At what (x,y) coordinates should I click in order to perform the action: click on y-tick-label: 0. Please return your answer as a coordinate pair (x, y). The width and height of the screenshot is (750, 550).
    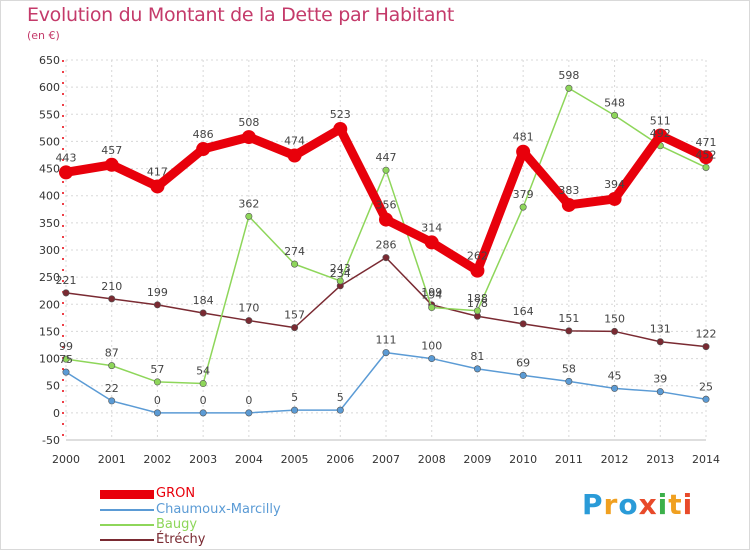
    Looking at the image, I should click on (56, 413).